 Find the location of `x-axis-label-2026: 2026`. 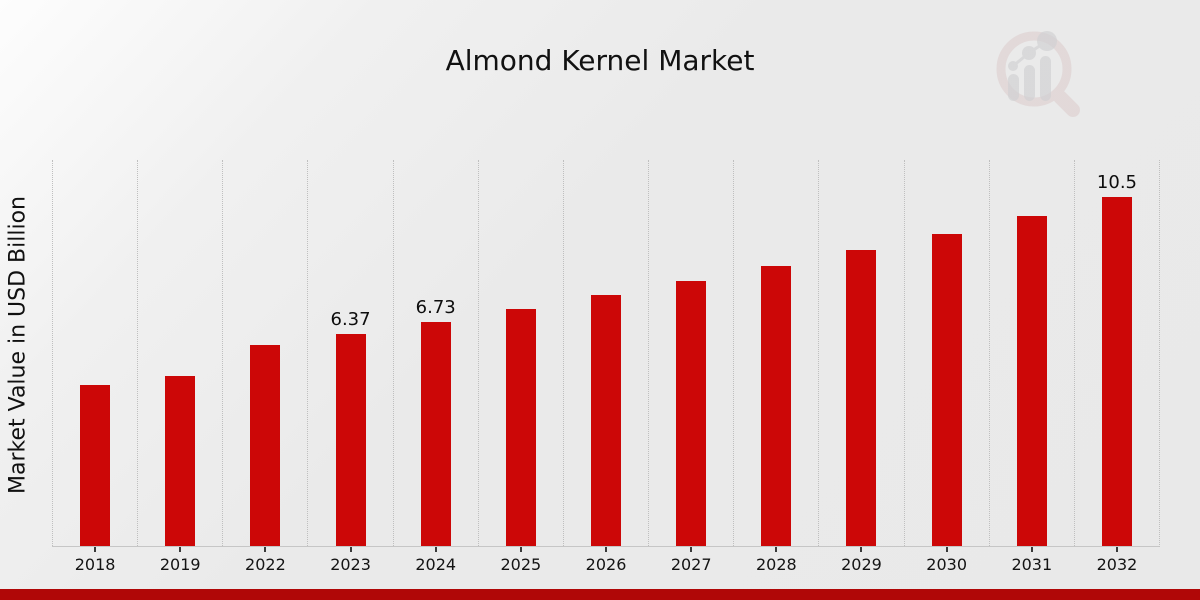

x-axis-label-2026: 2026 is located at coordinates (606, 564).